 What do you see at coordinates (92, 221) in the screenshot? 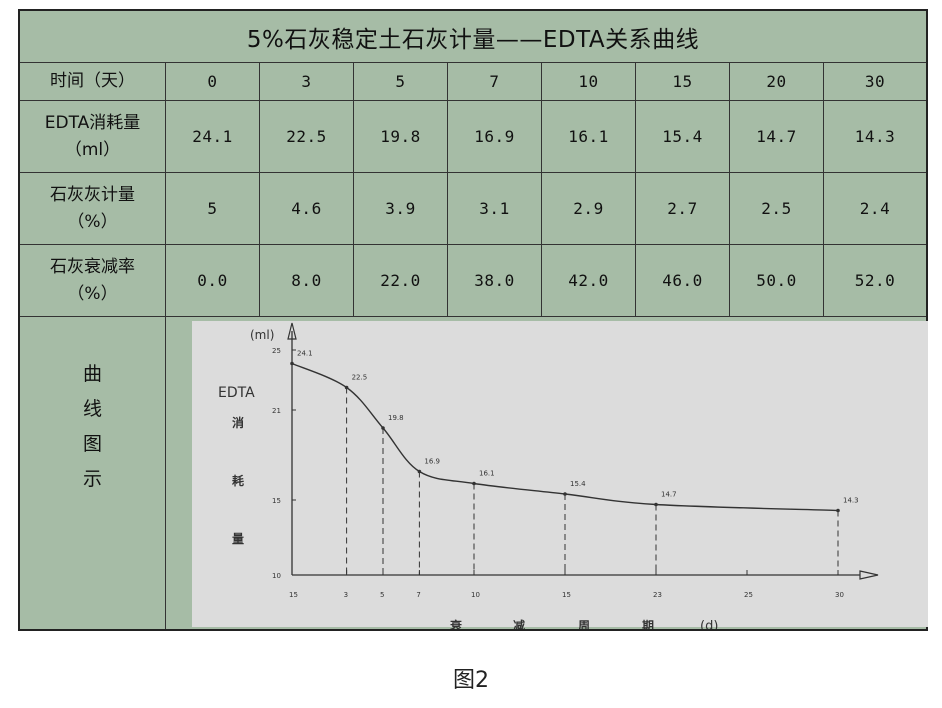
I see `row-label-lime-unit: （%）` at bounding box center [92, 221].